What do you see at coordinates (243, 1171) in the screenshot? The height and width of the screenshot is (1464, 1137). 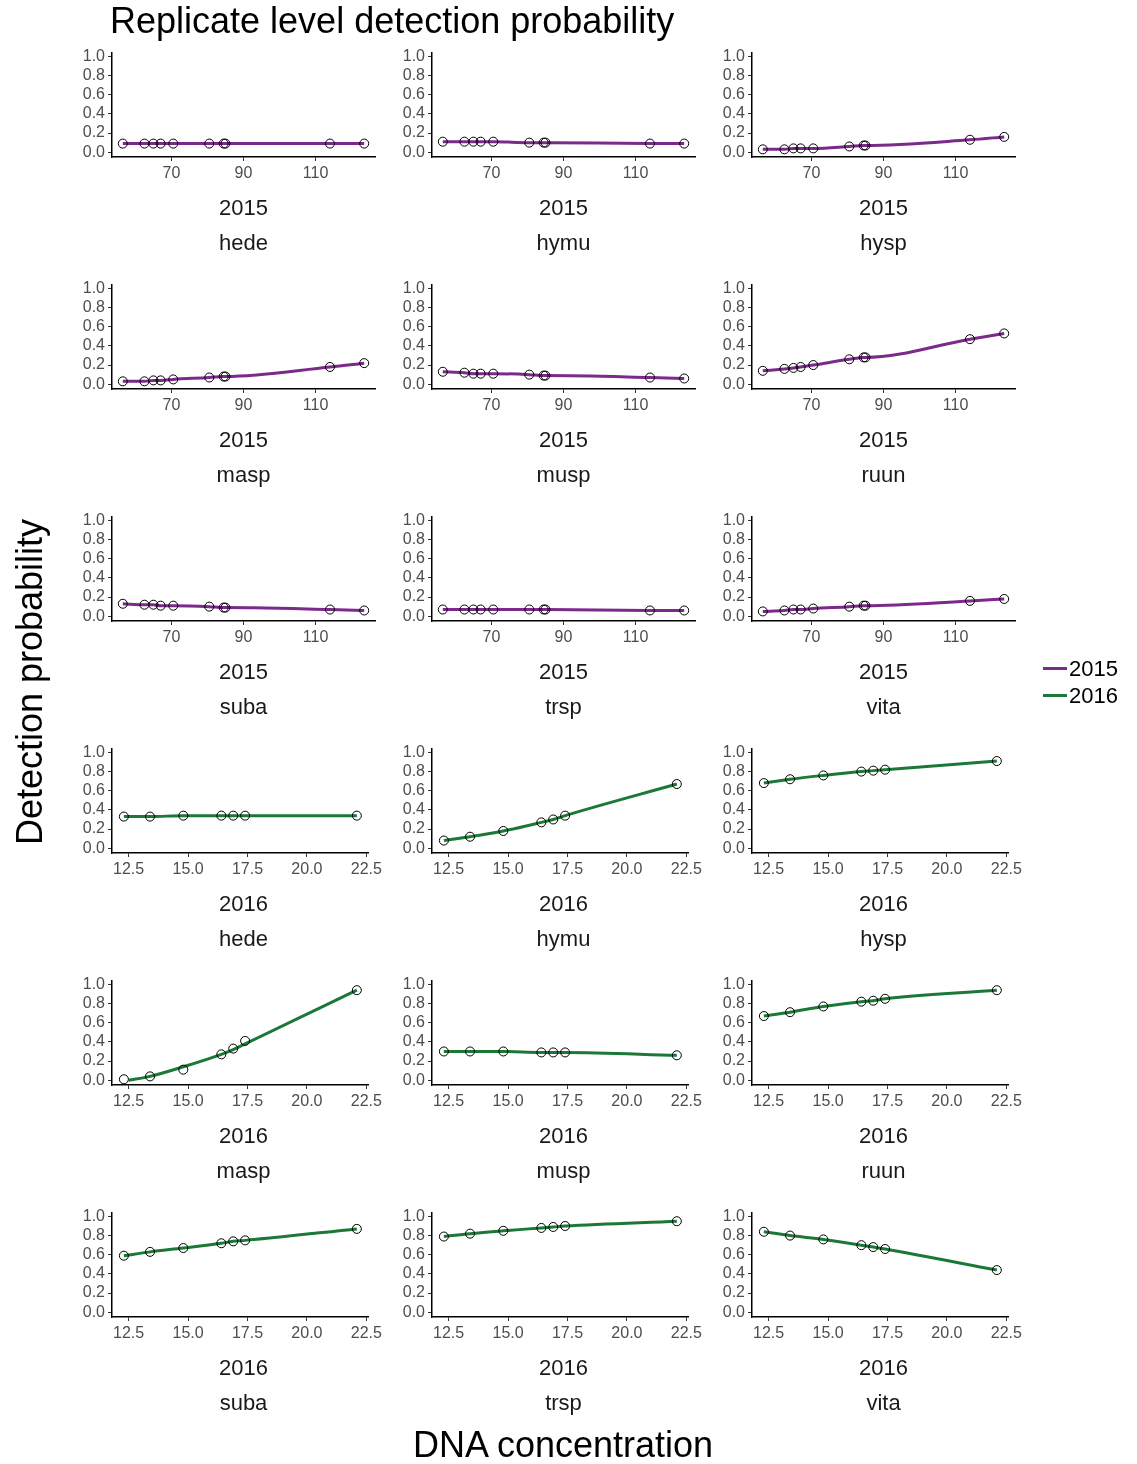 I see `text: masp` at bounding box center [243, 1171].